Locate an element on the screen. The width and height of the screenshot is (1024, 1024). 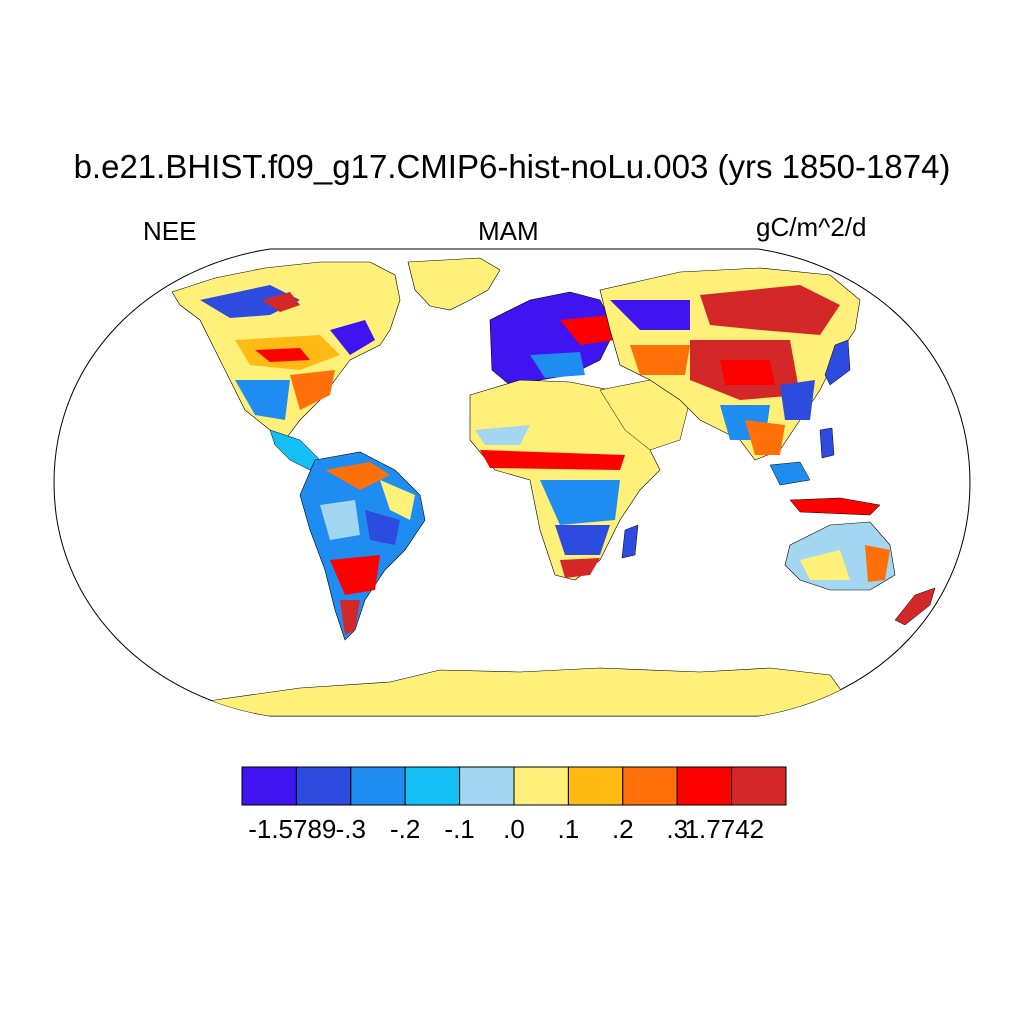
colorbar-tick-label: .1 is located at coordinates (569, 829).